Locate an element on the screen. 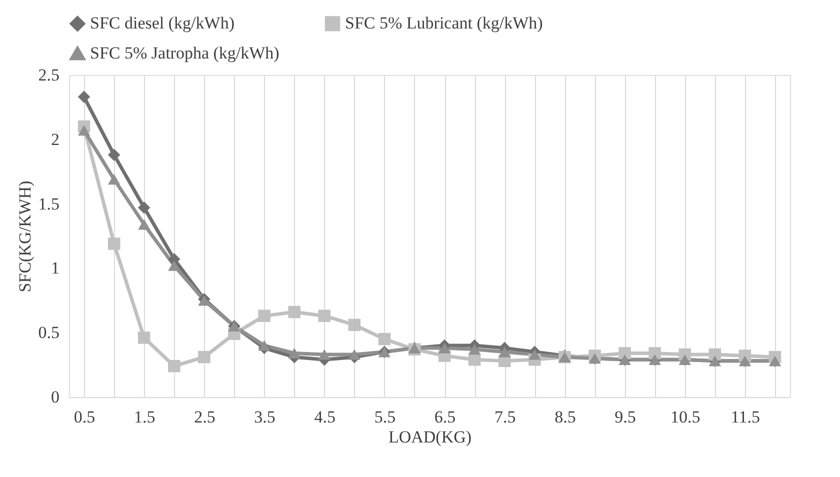 The image size is (840, 477). y-tick-label: 2 is located at coordinates (55, 139).